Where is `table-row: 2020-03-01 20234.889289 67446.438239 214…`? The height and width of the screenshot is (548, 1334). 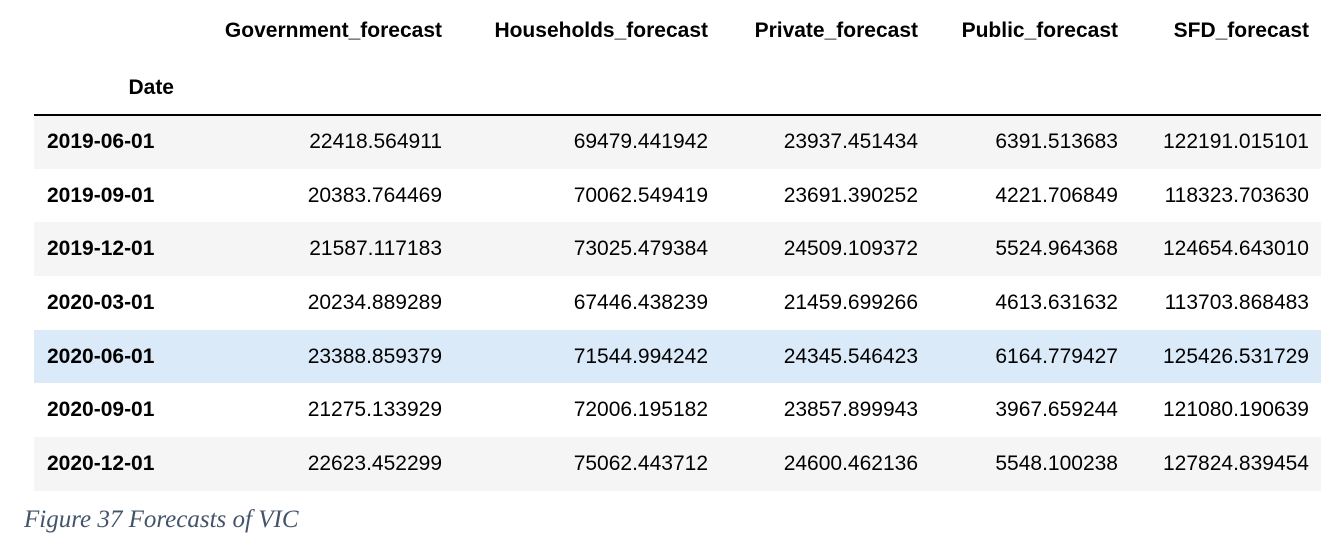
table-row: 2020-03-01 20234.889289 67446.438239 214… is located at coordinates (677, 303).